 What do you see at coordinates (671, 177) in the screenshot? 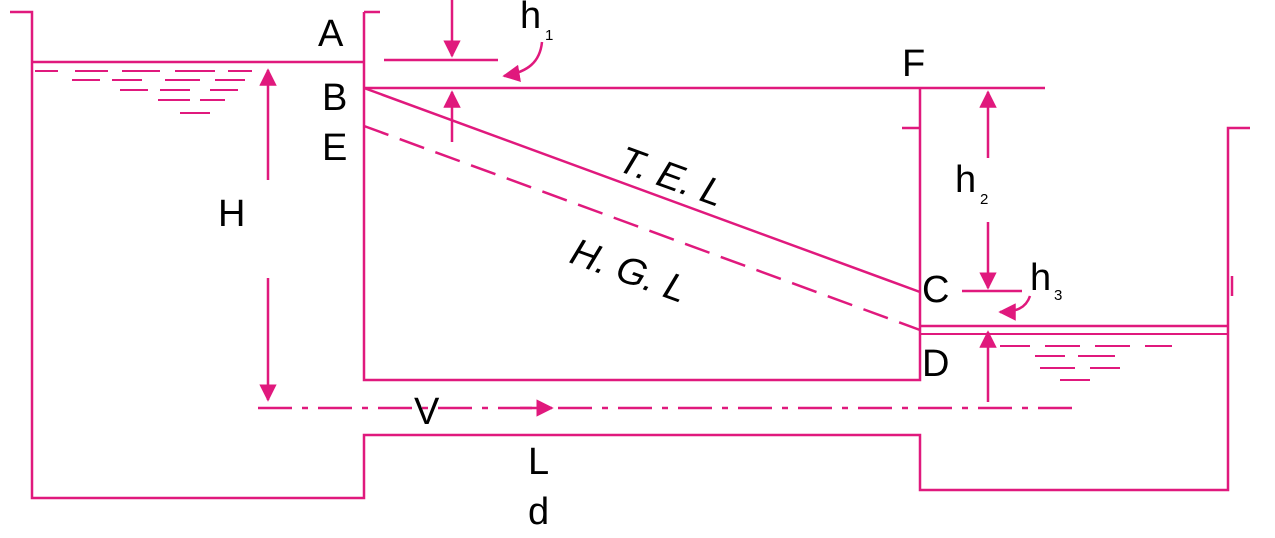
I see `label-tel: T. E. L` at bounding box center [671, 177].